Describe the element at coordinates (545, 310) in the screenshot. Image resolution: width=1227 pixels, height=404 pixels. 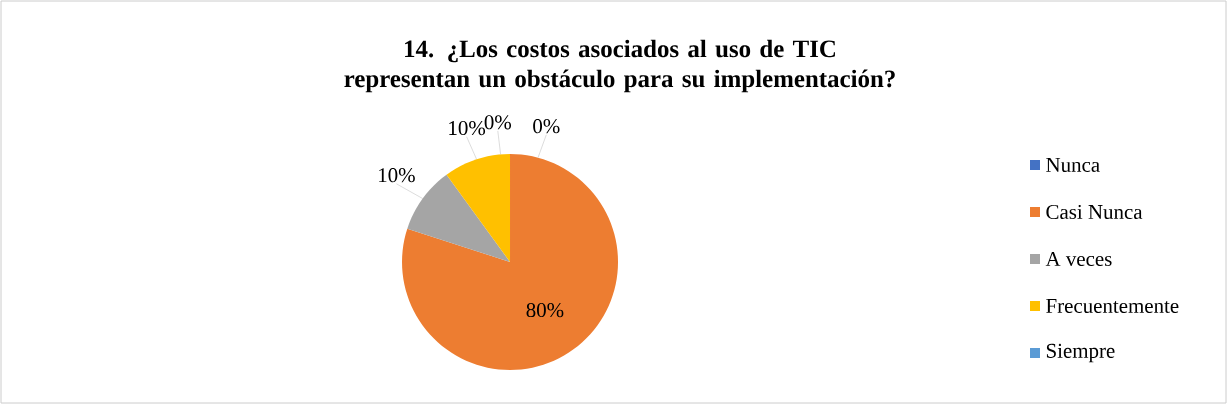
I see `data-label: 80%` at that location.